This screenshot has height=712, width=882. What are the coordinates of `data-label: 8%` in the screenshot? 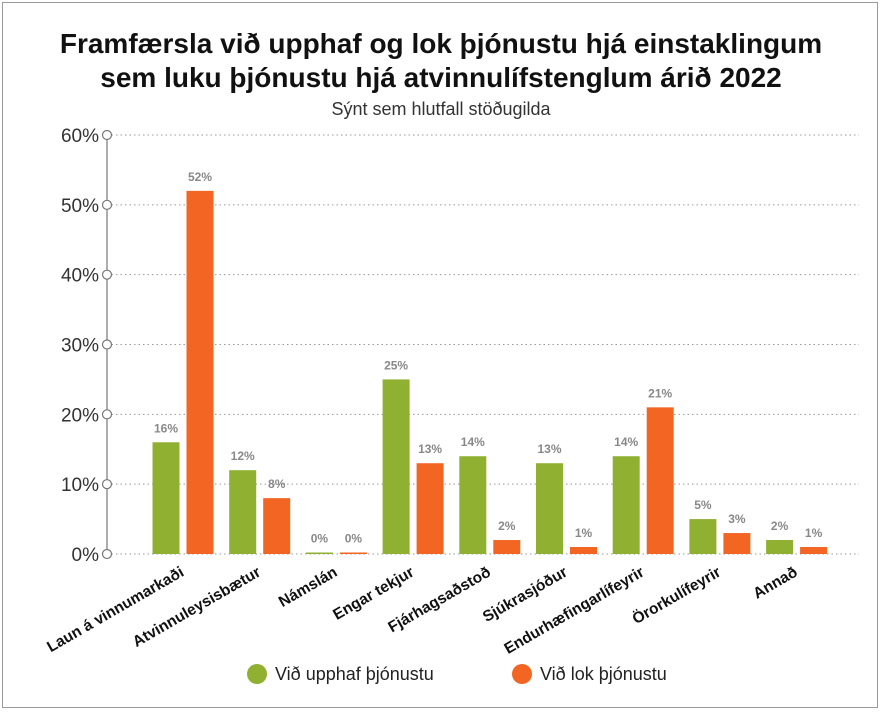 It's located at (277, 484).